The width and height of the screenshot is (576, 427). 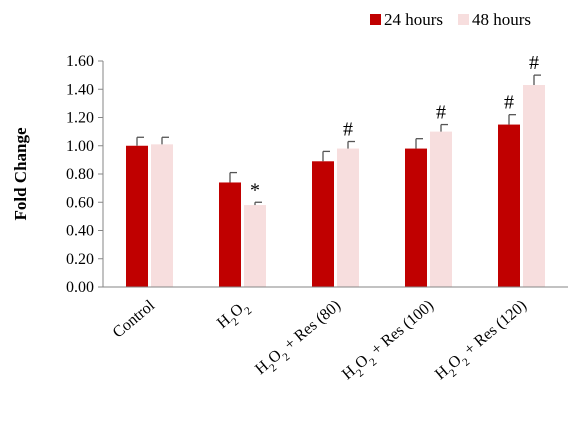 What do you see at coordinates (80, 146) in the screenshot?
I see `y-tick-label: 1.00` at bounding box center [80, 146].